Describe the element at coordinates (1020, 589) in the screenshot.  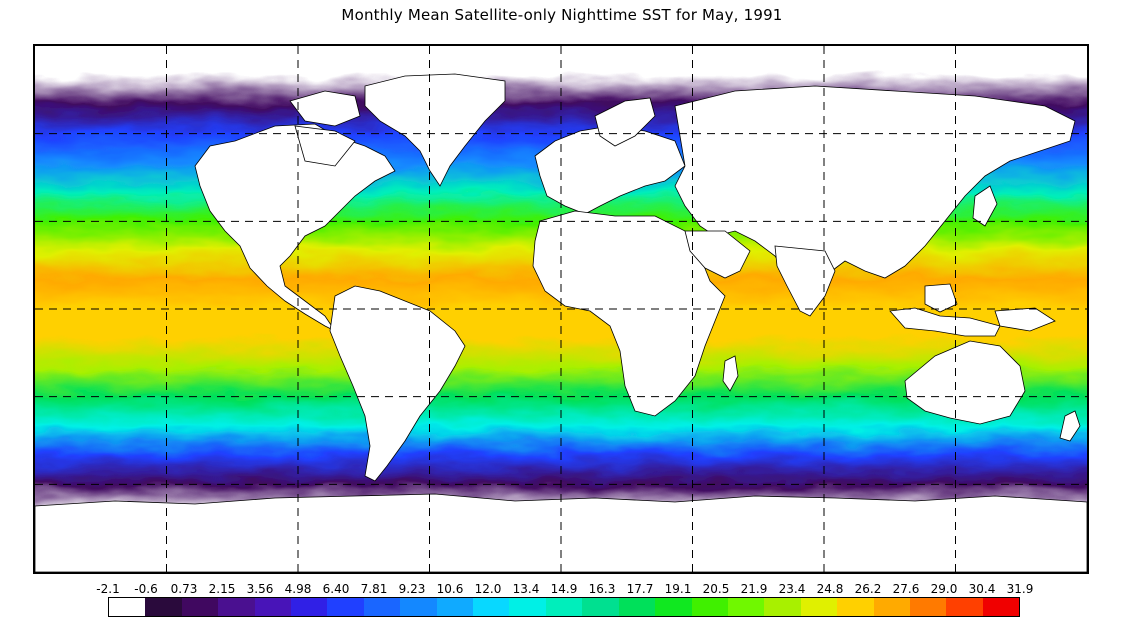
I see `colorbar-tick-label: 31.9` at that location.